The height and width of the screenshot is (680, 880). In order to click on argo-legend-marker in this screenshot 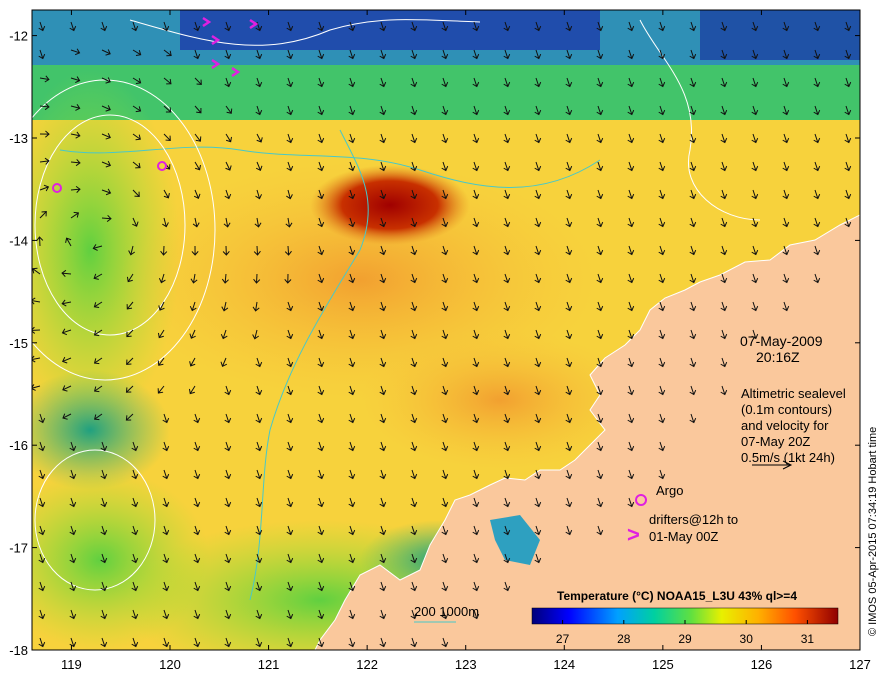, I will do `click(641, 500)`.